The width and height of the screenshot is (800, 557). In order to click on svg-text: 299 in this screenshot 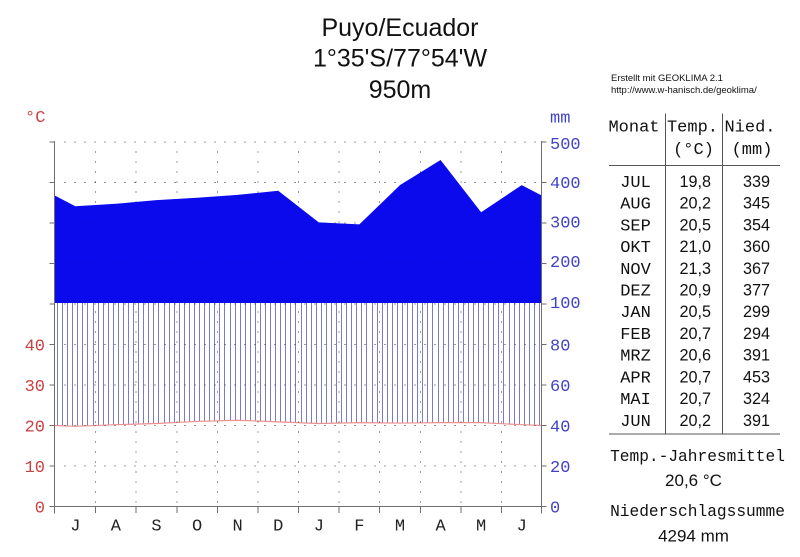, I will do `click(756, 312)`.